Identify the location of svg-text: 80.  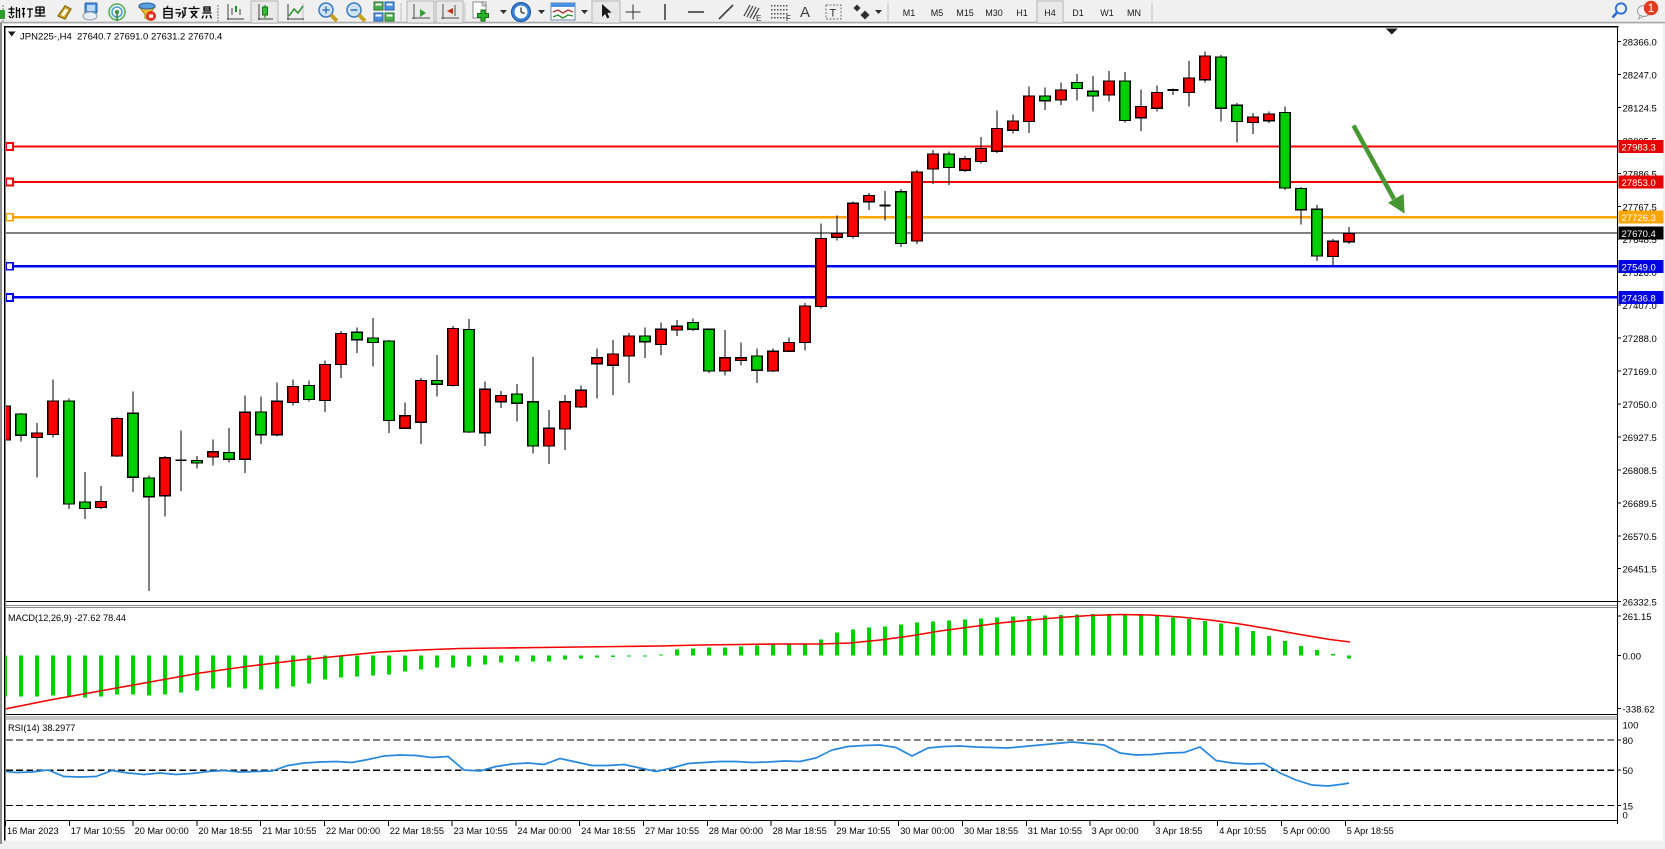
(1628, 741).